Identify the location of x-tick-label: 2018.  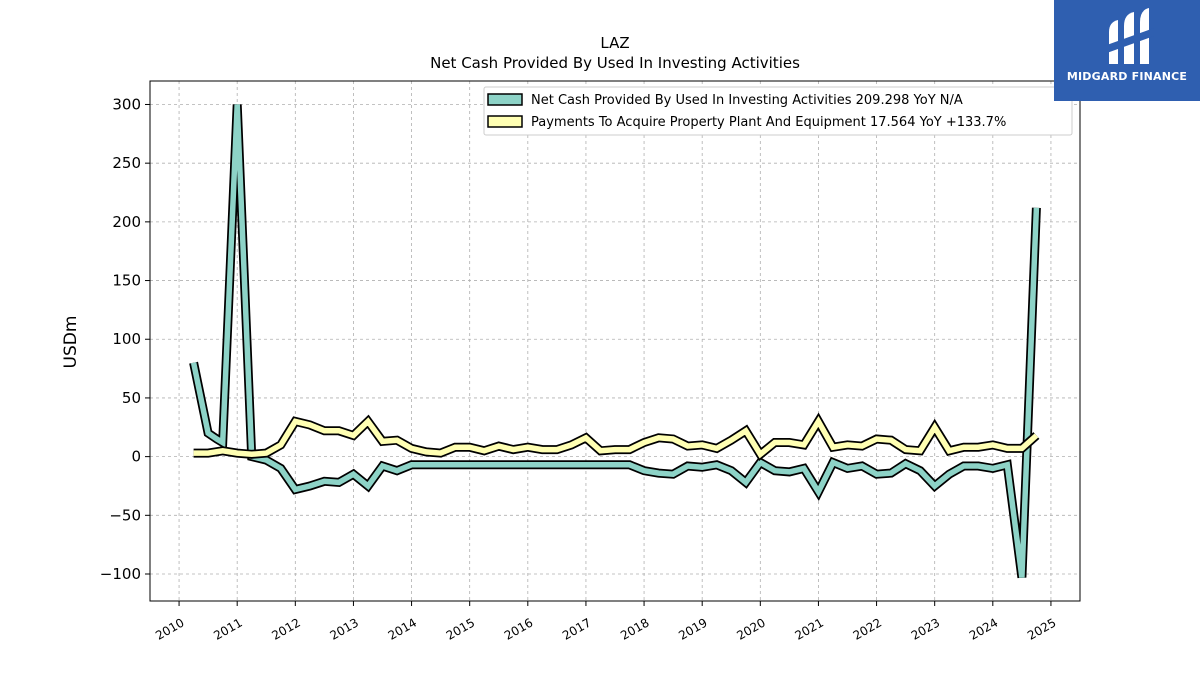
(634, 628).